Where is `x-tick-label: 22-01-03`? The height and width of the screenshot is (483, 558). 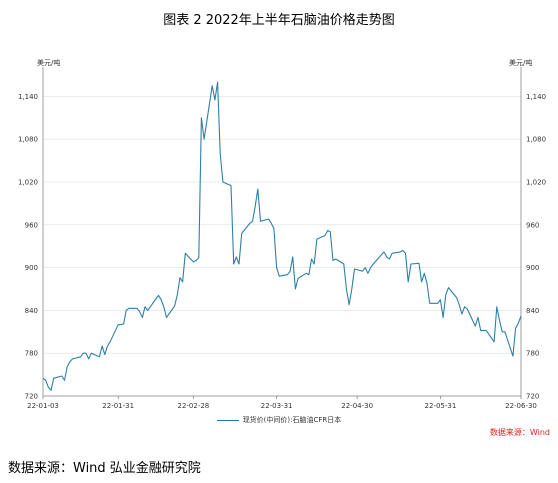
x-tick-label: 22-01-03 is located at coordinates (43, 406).